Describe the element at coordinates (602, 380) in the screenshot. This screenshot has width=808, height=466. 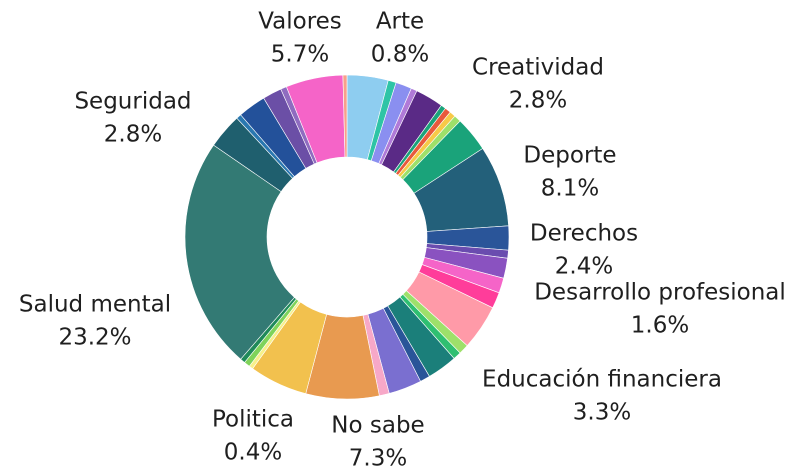
I see `slice-label: Educación financiera` at that location.